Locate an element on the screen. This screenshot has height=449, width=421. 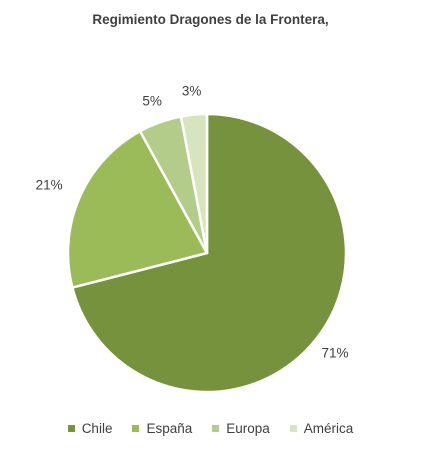
legend-label-europa: Europa is located at coordinates (248, 428).